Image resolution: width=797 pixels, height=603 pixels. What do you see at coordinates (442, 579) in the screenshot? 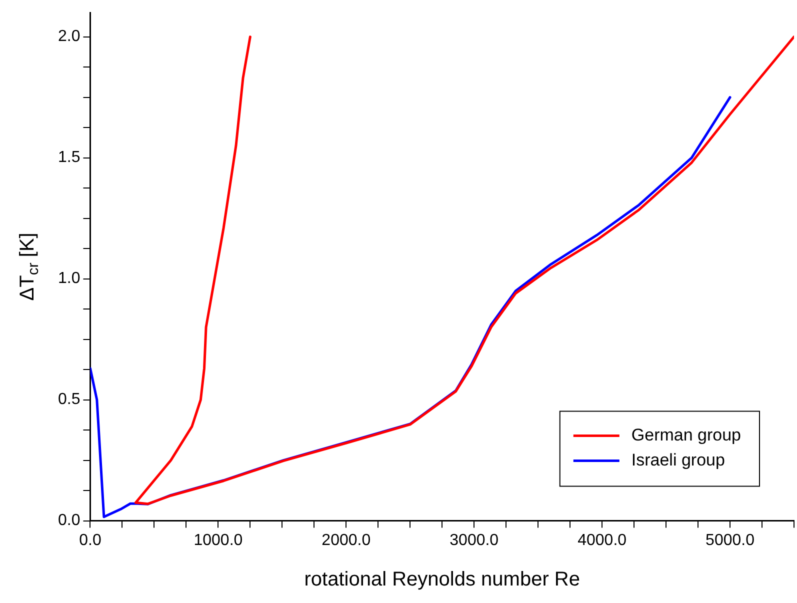
I see `x-axis-title: rotational Reynolds number Re` at bounding box center [442, 579].